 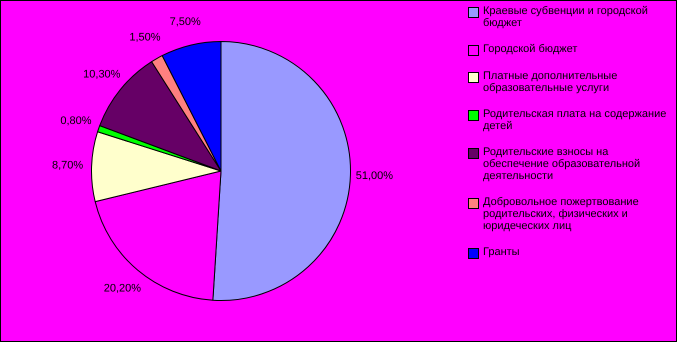 What do you see at coordinates (102, 74) in the screenshot?
I see `data-label: 10,30%` at bounding box center [102, 74].